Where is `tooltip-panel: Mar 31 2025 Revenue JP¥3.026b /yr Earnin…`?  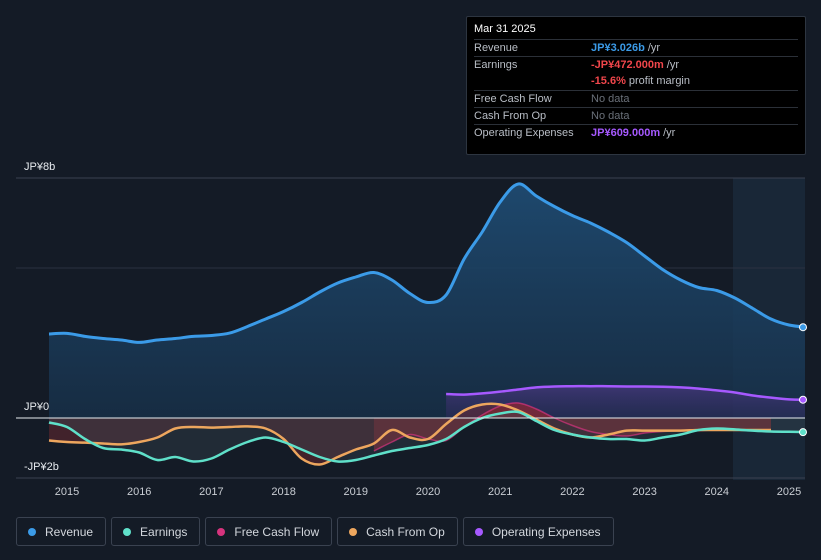 tooltip-panel: Mar 31 2025 Revenue JP¥3.026b /yr Earnin… is located at coordinates (636, 85).